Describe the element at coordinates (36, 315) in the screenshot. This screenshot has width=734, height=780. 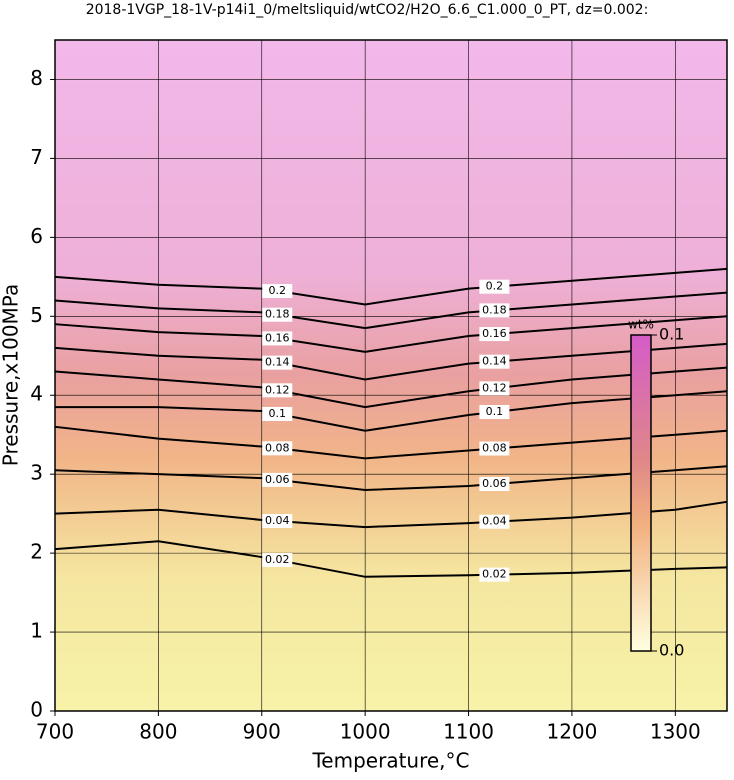
I see `y-tick-label: 5` at that location.